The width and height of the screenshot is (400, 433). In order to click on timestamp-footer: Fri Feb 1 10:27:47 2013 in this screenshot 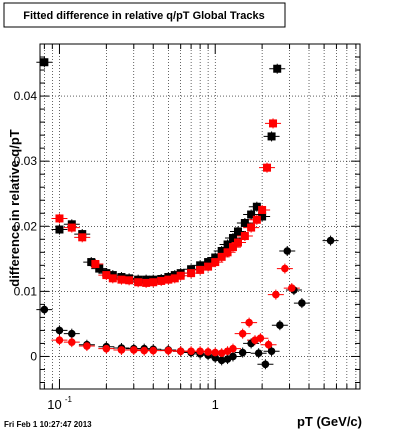, I will do `click(48, 424)`.